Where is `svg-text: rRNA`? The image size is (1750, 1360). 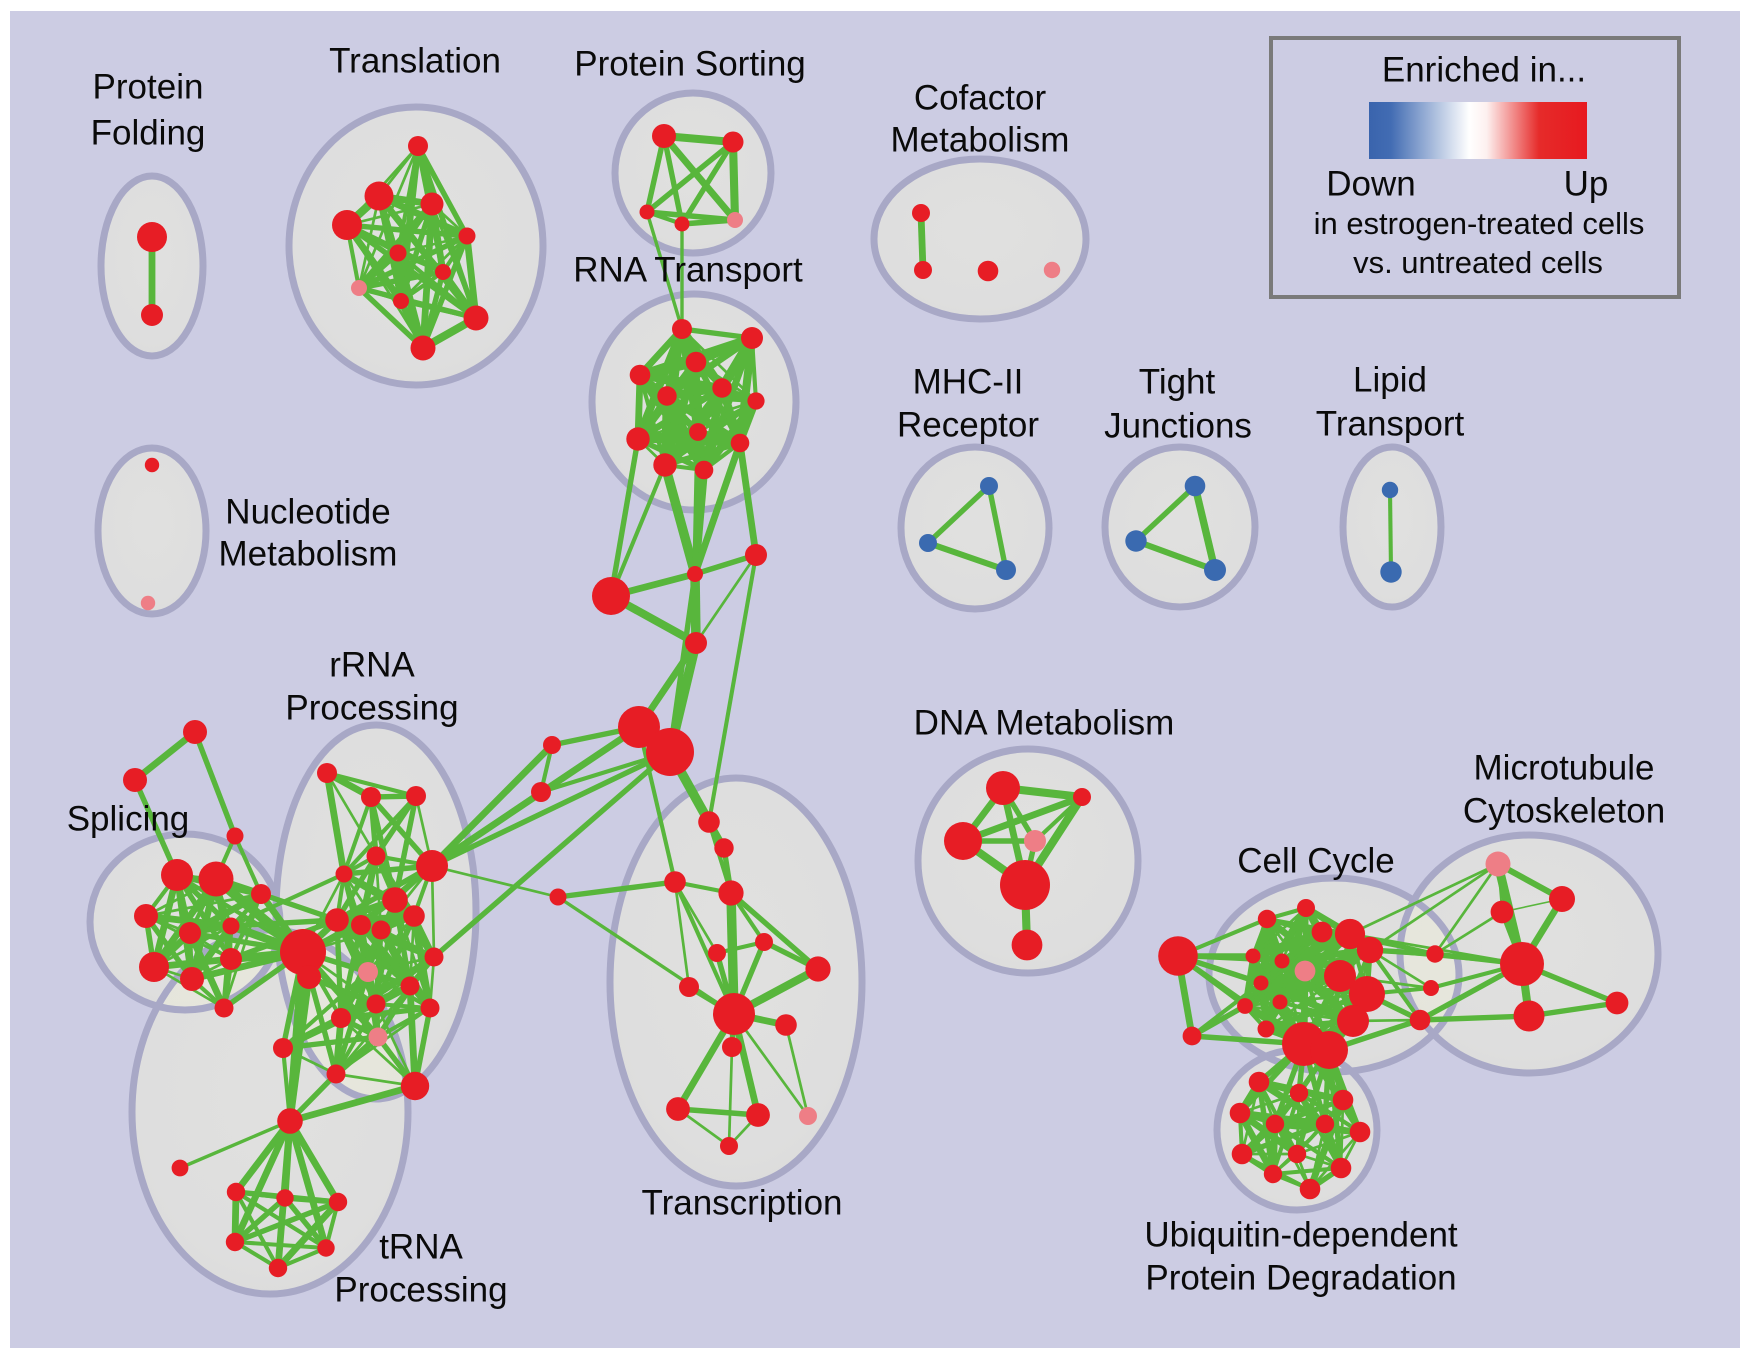 svg-text: rRNA is located at coordinates (372, 664).